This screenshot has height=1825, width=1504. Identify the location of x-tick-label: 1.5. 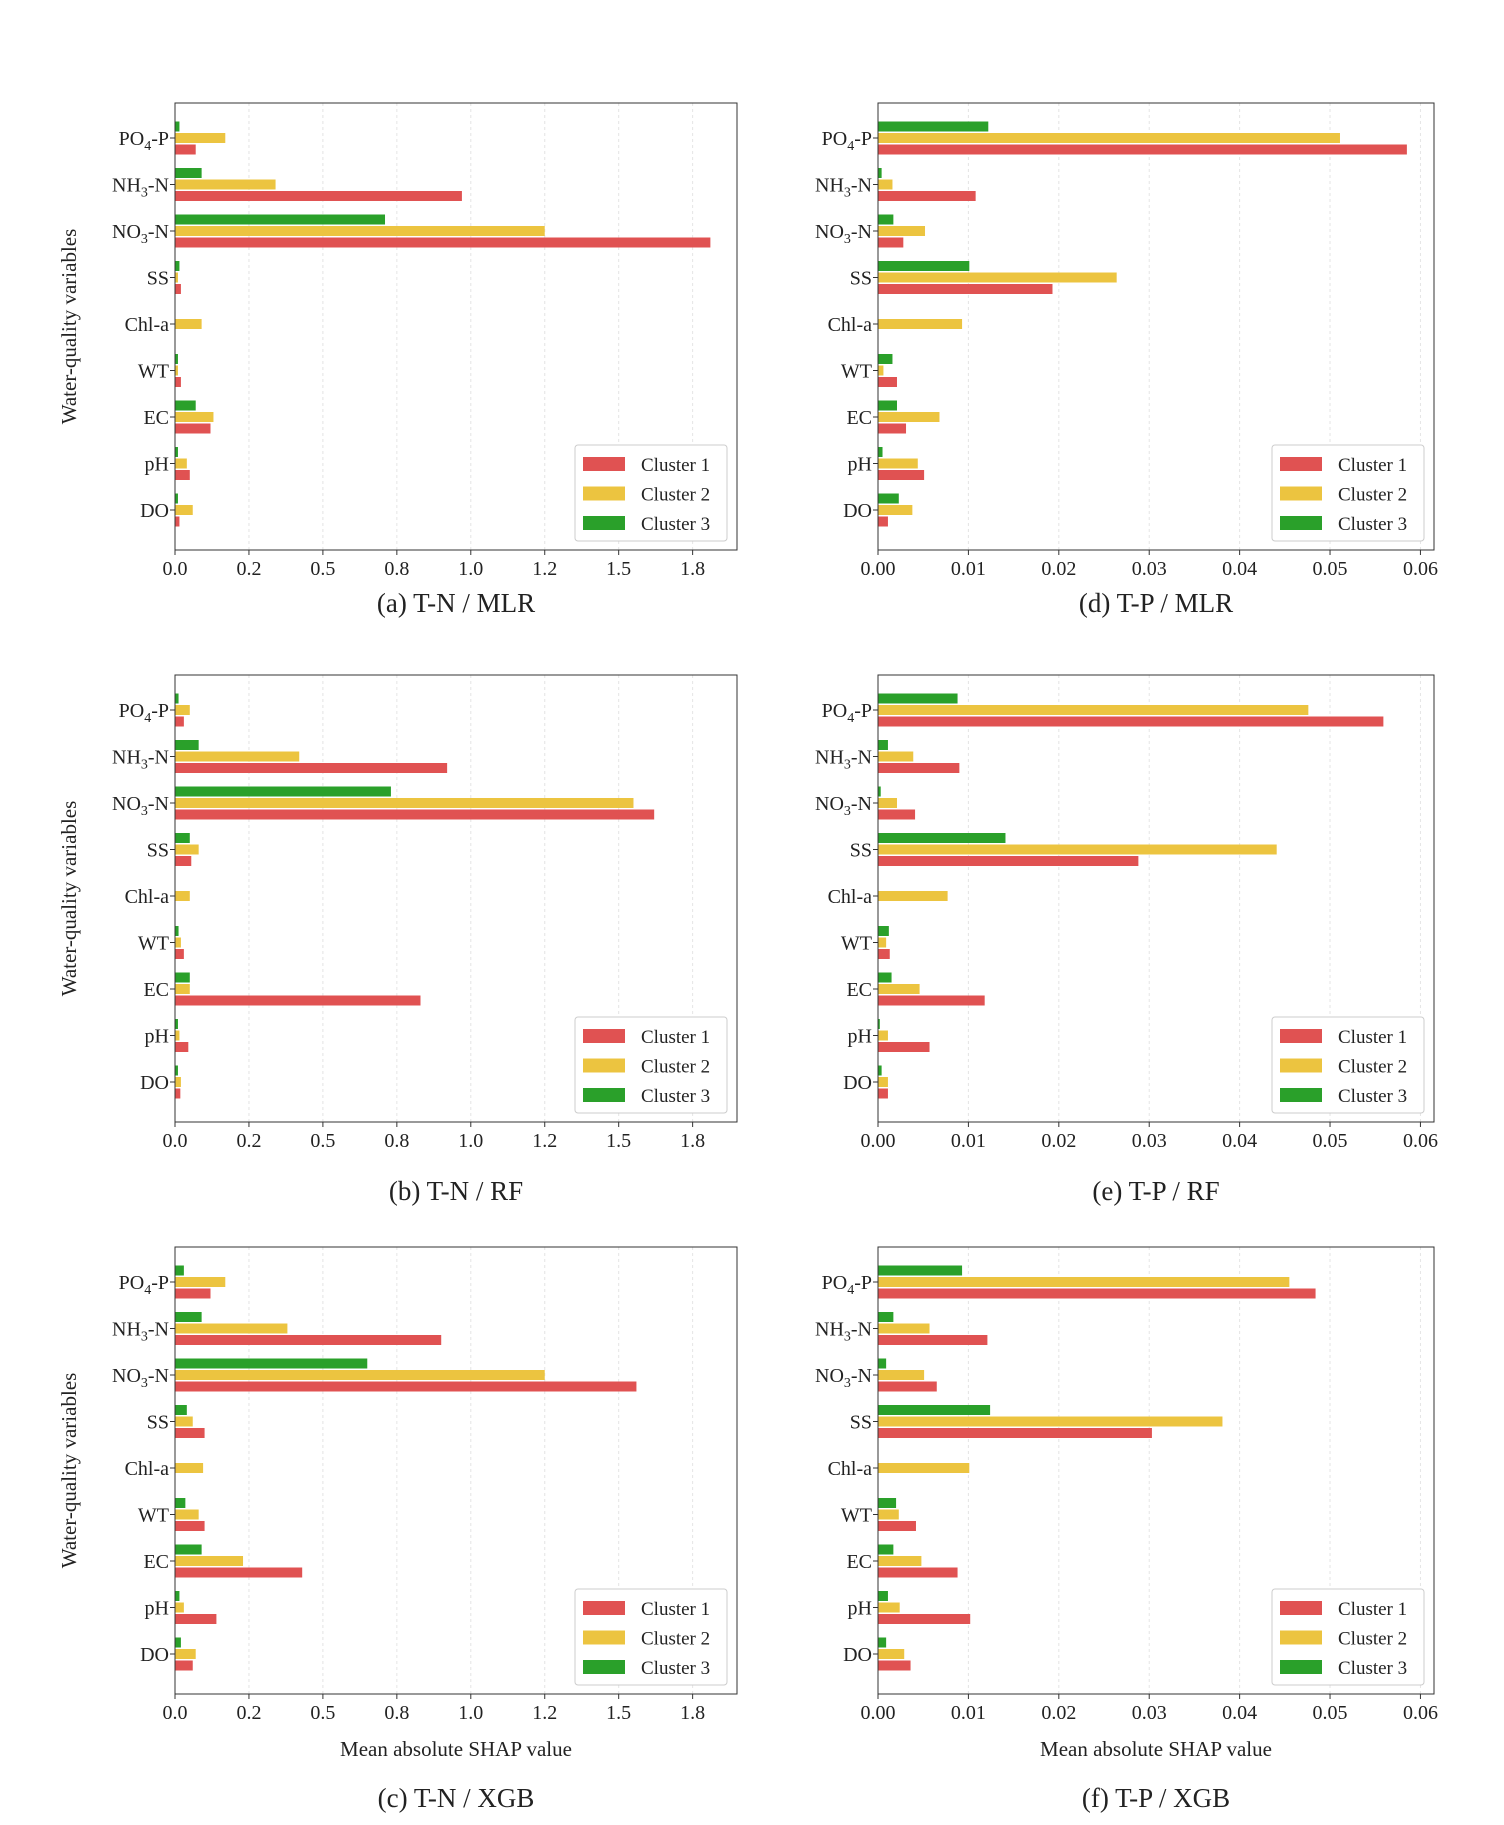
(618, 569).